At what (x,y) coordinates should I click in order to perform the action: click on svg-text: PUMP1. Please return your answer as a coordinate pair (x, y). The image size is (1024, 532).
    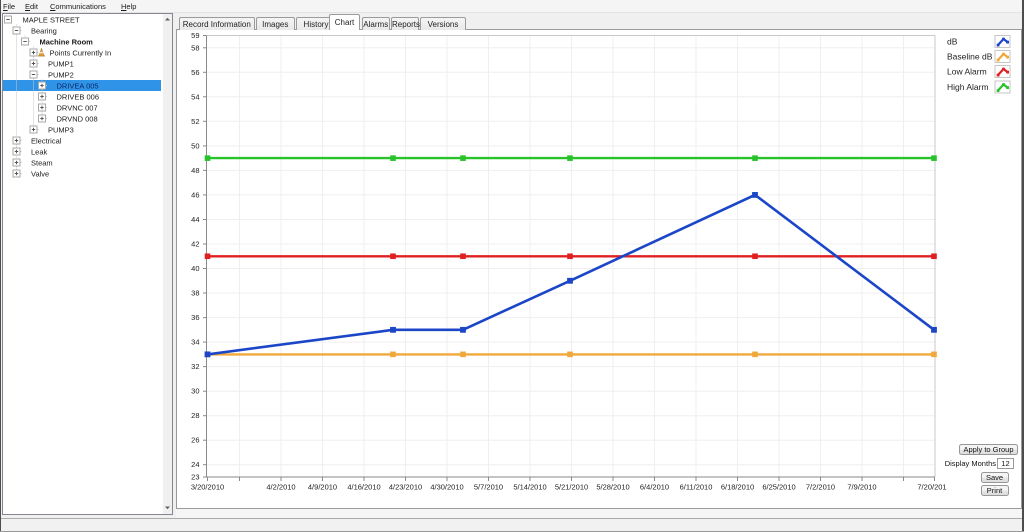
    Looking at the image, I should click on (61, 63).